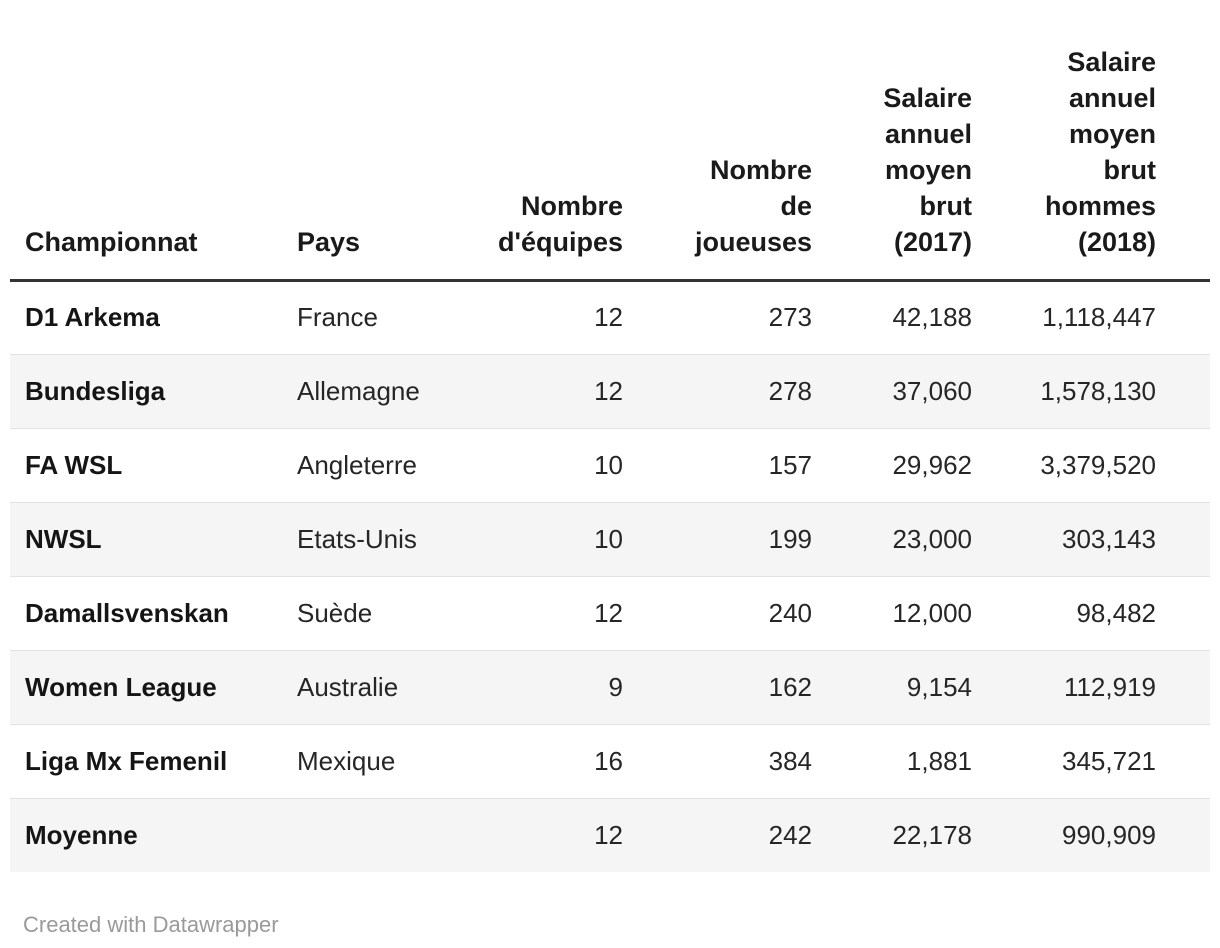 This screenshot has height=948, width=1220. Describe the element at coordinates (727, 760) in the screenshot. I see `cell: 384` at that location.